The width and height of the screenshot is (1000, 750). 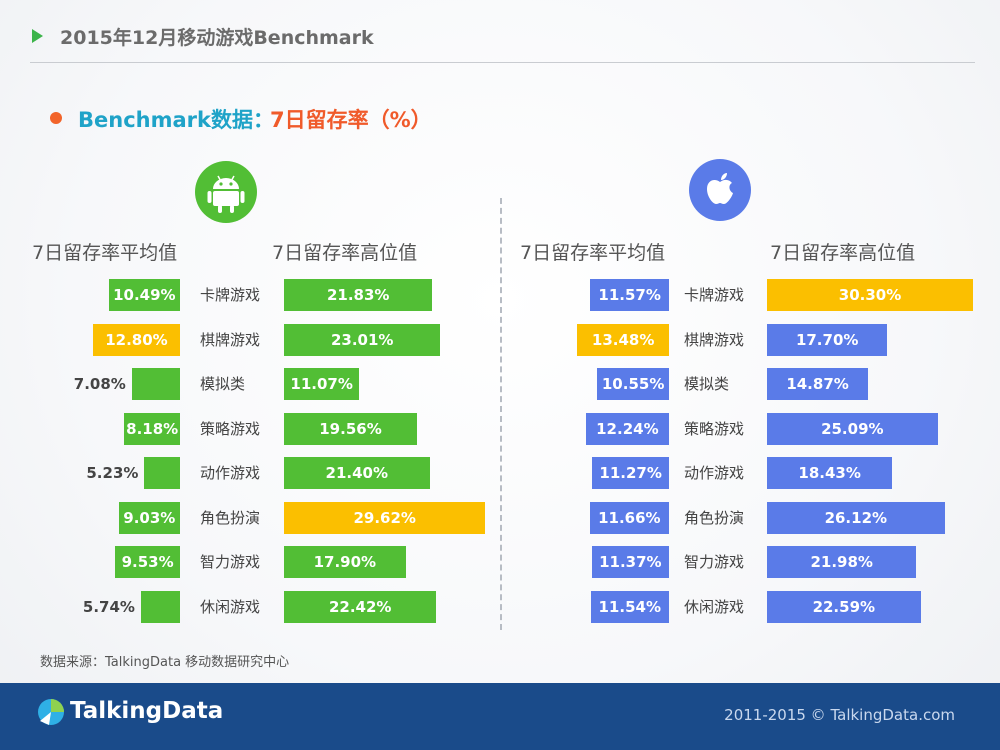 I want to click on android-category-label: 角色扮演, so click(x=230, y=517).